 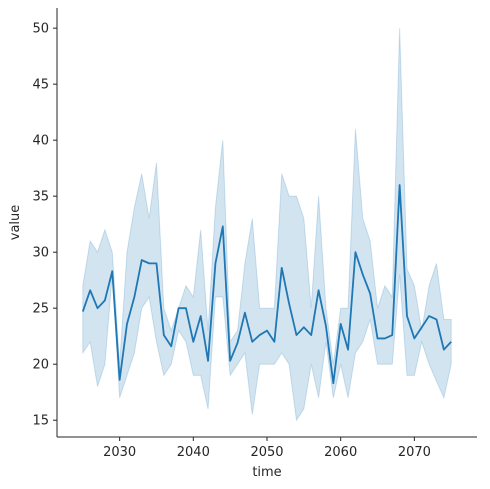 I want to click on y-tick-label: 35, so click(x=40, y=197).